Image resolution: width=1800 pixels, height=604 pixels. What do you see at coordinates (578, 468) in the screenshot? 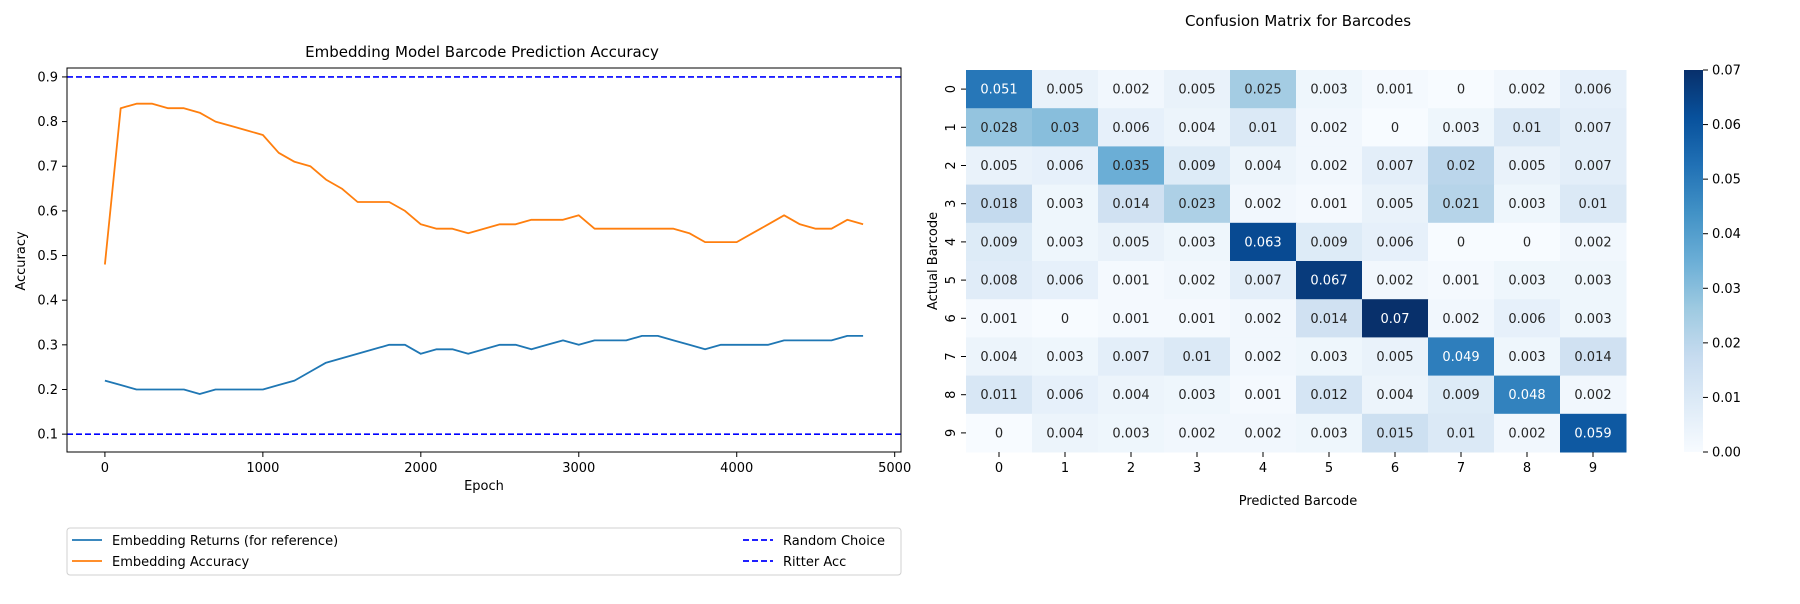
I see `x-tick-label: 3000` at bounding box center [578, 468].